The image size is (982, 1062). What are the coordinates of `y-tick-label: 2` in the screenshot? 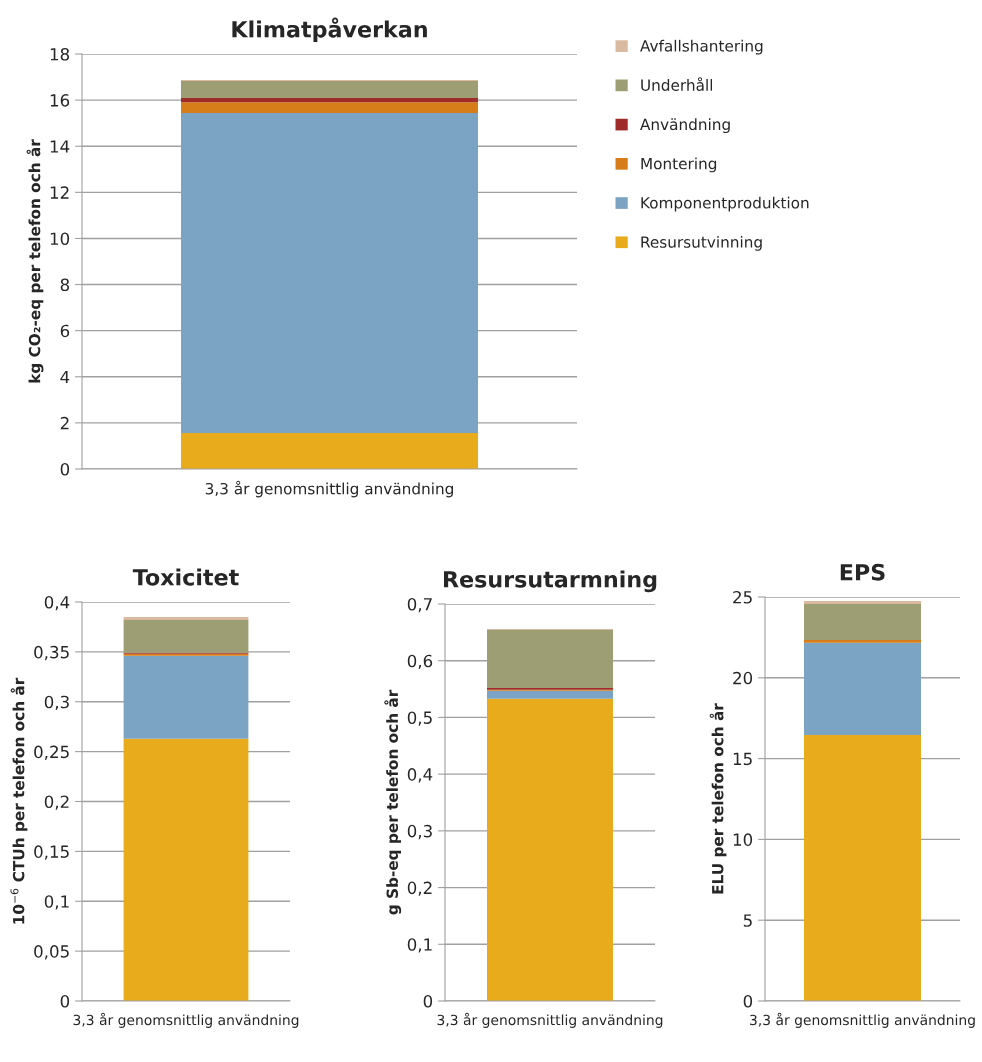 It's located at (64, 423).